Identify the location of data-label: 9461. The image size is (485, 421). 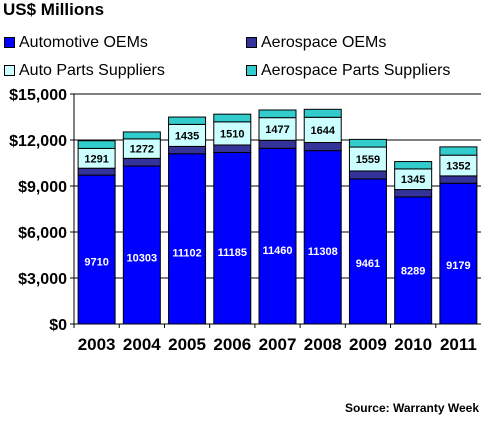
(368, 264).